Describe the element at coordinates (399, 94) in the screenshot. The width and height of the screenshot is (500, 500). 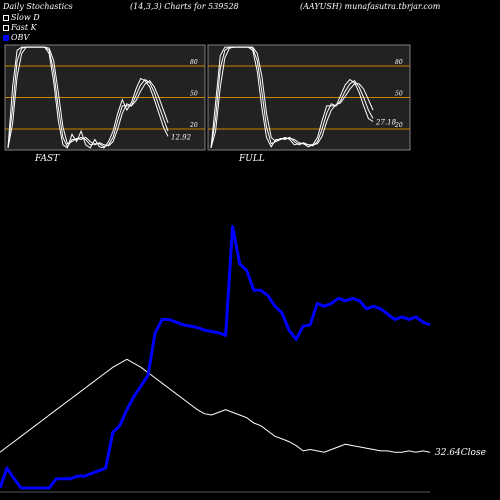
I see `full-tick-label-50: 50` at that location.